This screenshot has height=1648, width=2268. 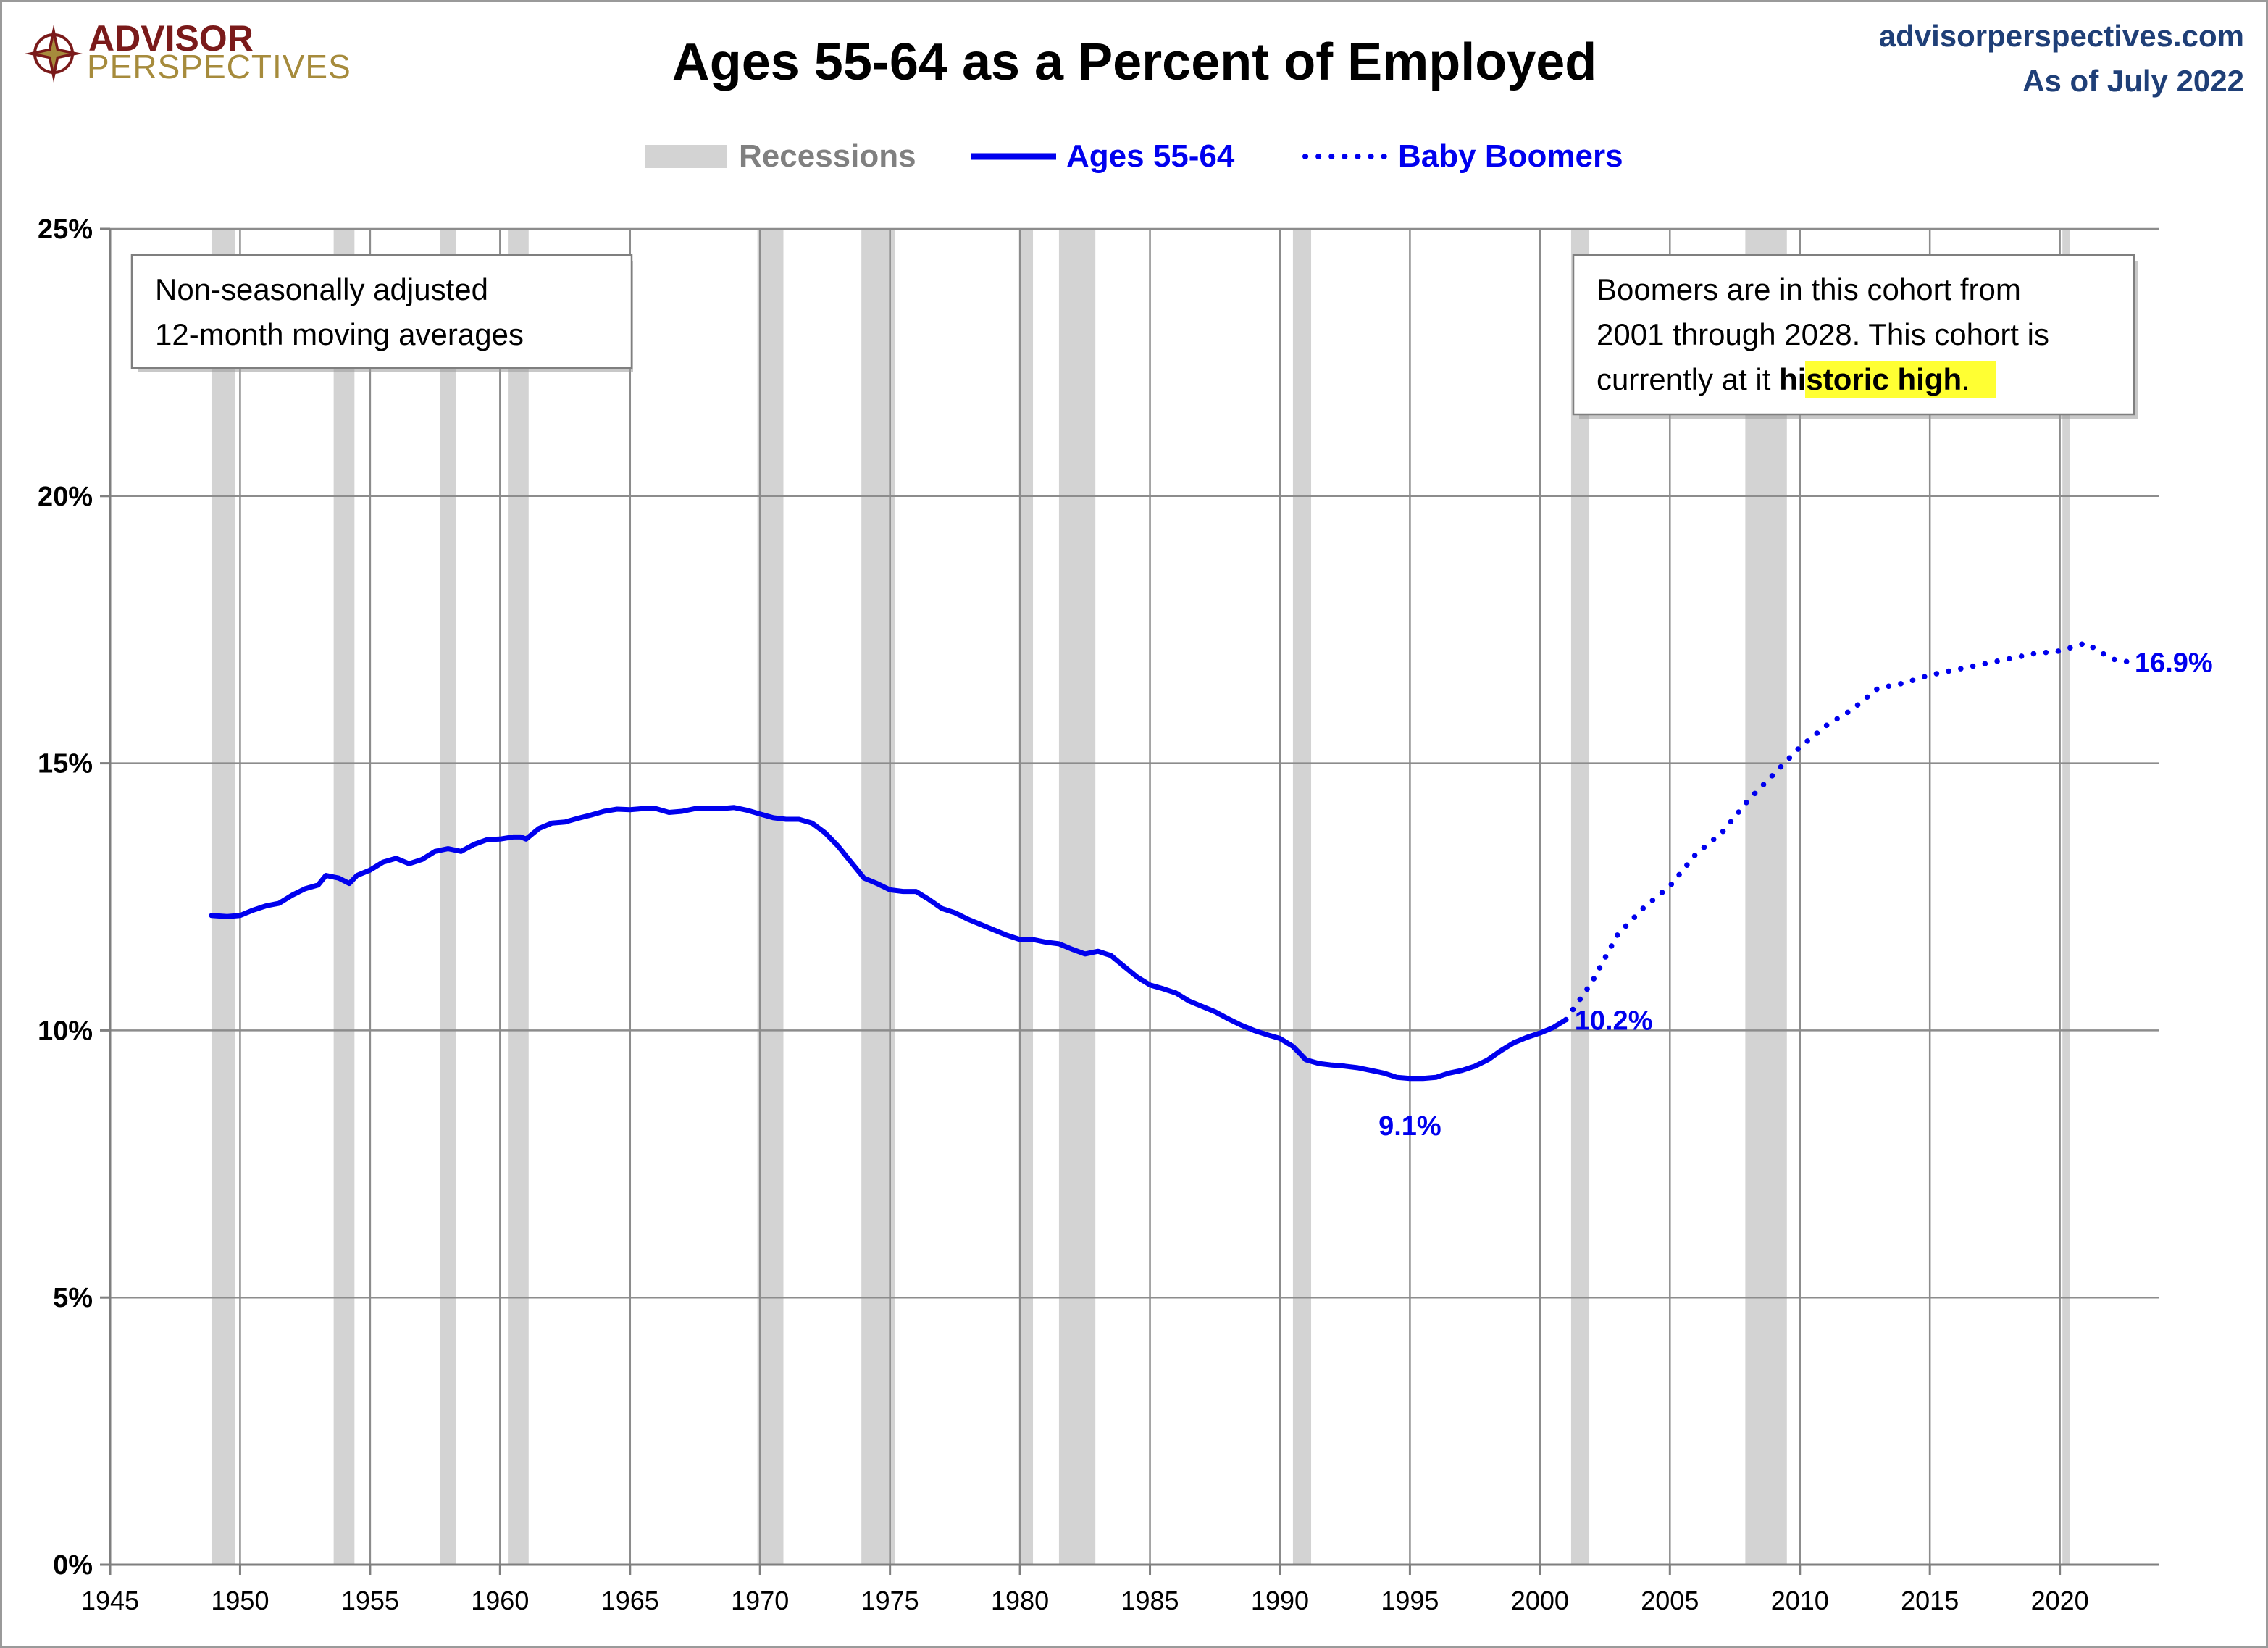 I want to click on highlight-marker, so click(x=1901, y=379).